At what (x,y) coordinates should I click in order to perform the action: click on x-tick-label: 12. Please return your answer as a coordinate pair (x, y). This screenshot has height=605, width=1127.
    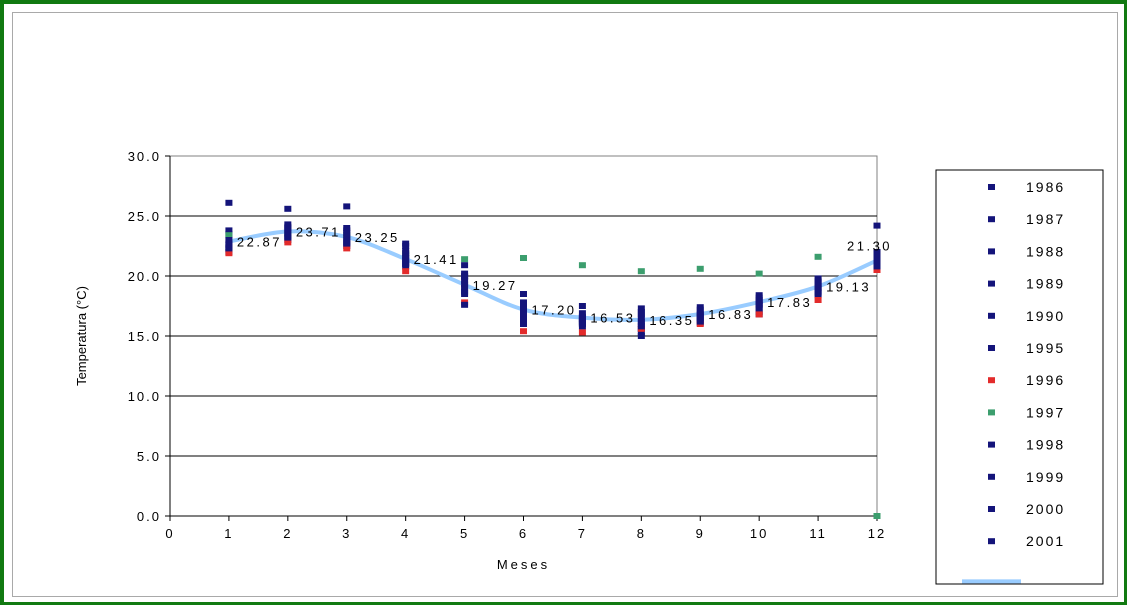
    Looking at the image, I should click on (877, 533).